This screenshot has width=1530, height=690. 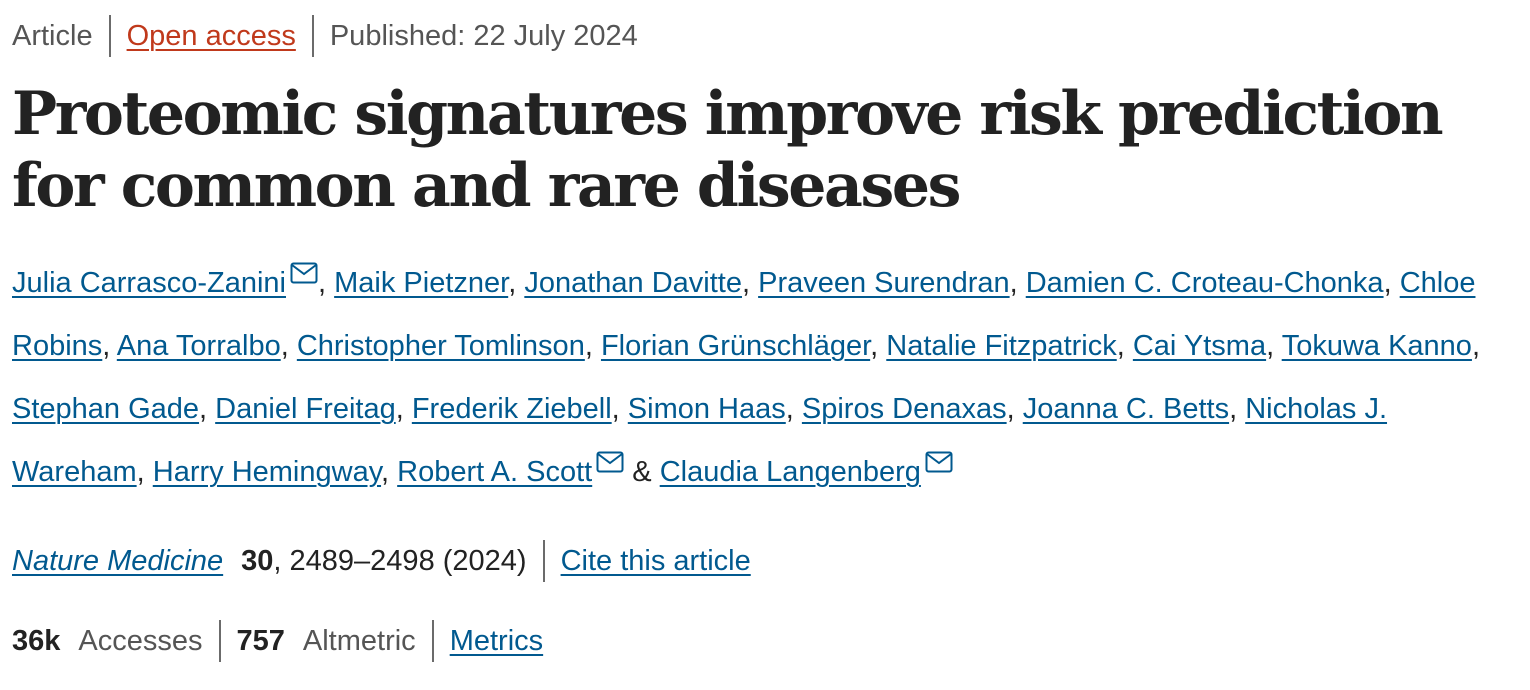 I want to click on pages-year: , 2489–2498 (2024), so click(x=400, y=561).